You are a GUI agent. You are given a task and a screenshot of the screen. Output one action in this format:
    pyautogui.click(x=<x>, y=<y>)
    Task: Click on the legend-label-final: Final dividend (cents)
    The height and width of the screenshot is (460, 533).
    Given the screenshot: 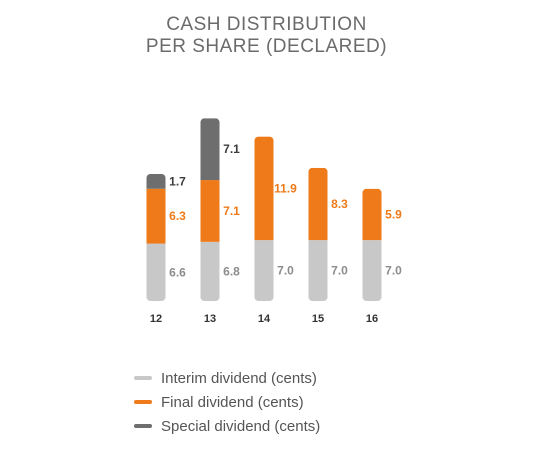 What is the action you would take?
    pyautogui.click(x=232, y=402)
    